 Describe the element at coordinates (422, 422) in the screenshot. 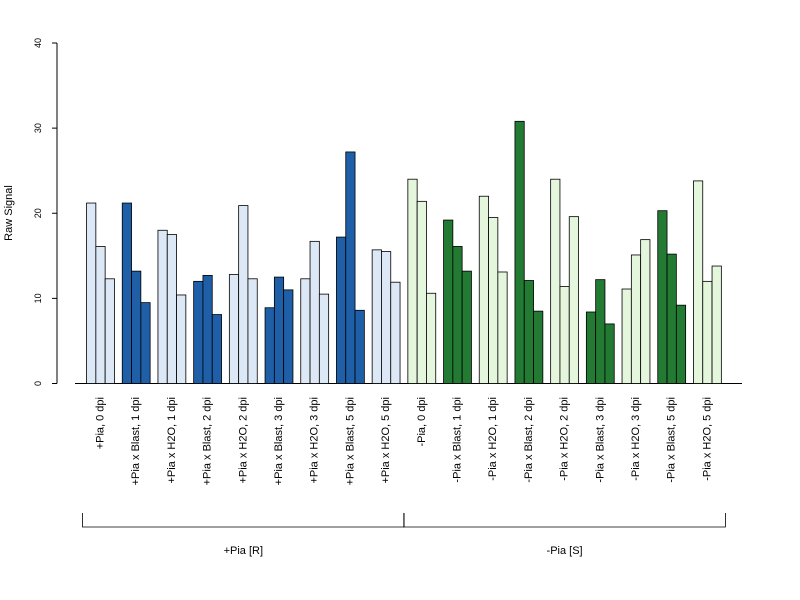

I see `x-tick-label: -Pia, 0 dpi` at that location.